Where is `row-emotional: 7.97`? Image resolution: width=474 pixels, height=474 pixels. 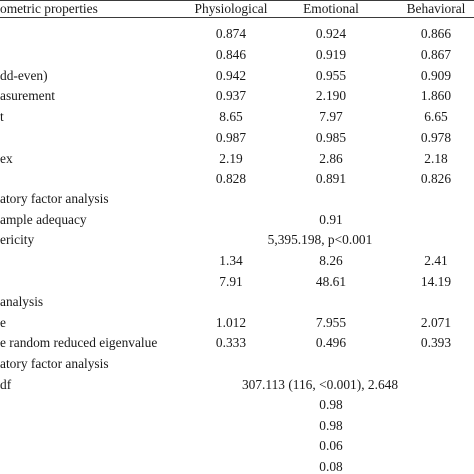
row-emotional: 7.97 is located at coordinates (331, 116).